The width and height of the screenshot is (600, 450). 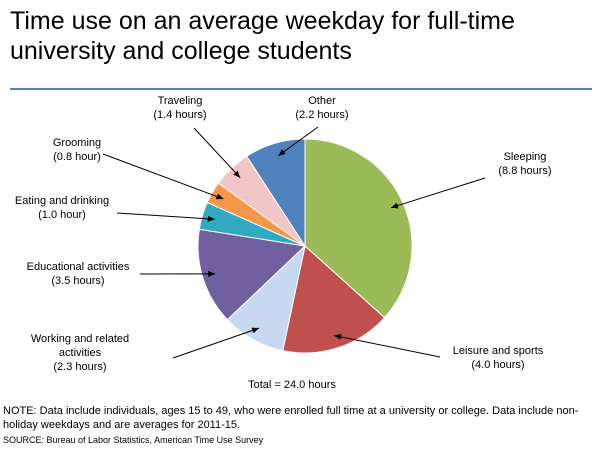 What do you see at coordinates (216, 343) in the screenshot?
I see `leader-line-working-and-related-activities` at bounding box center [216, 343].